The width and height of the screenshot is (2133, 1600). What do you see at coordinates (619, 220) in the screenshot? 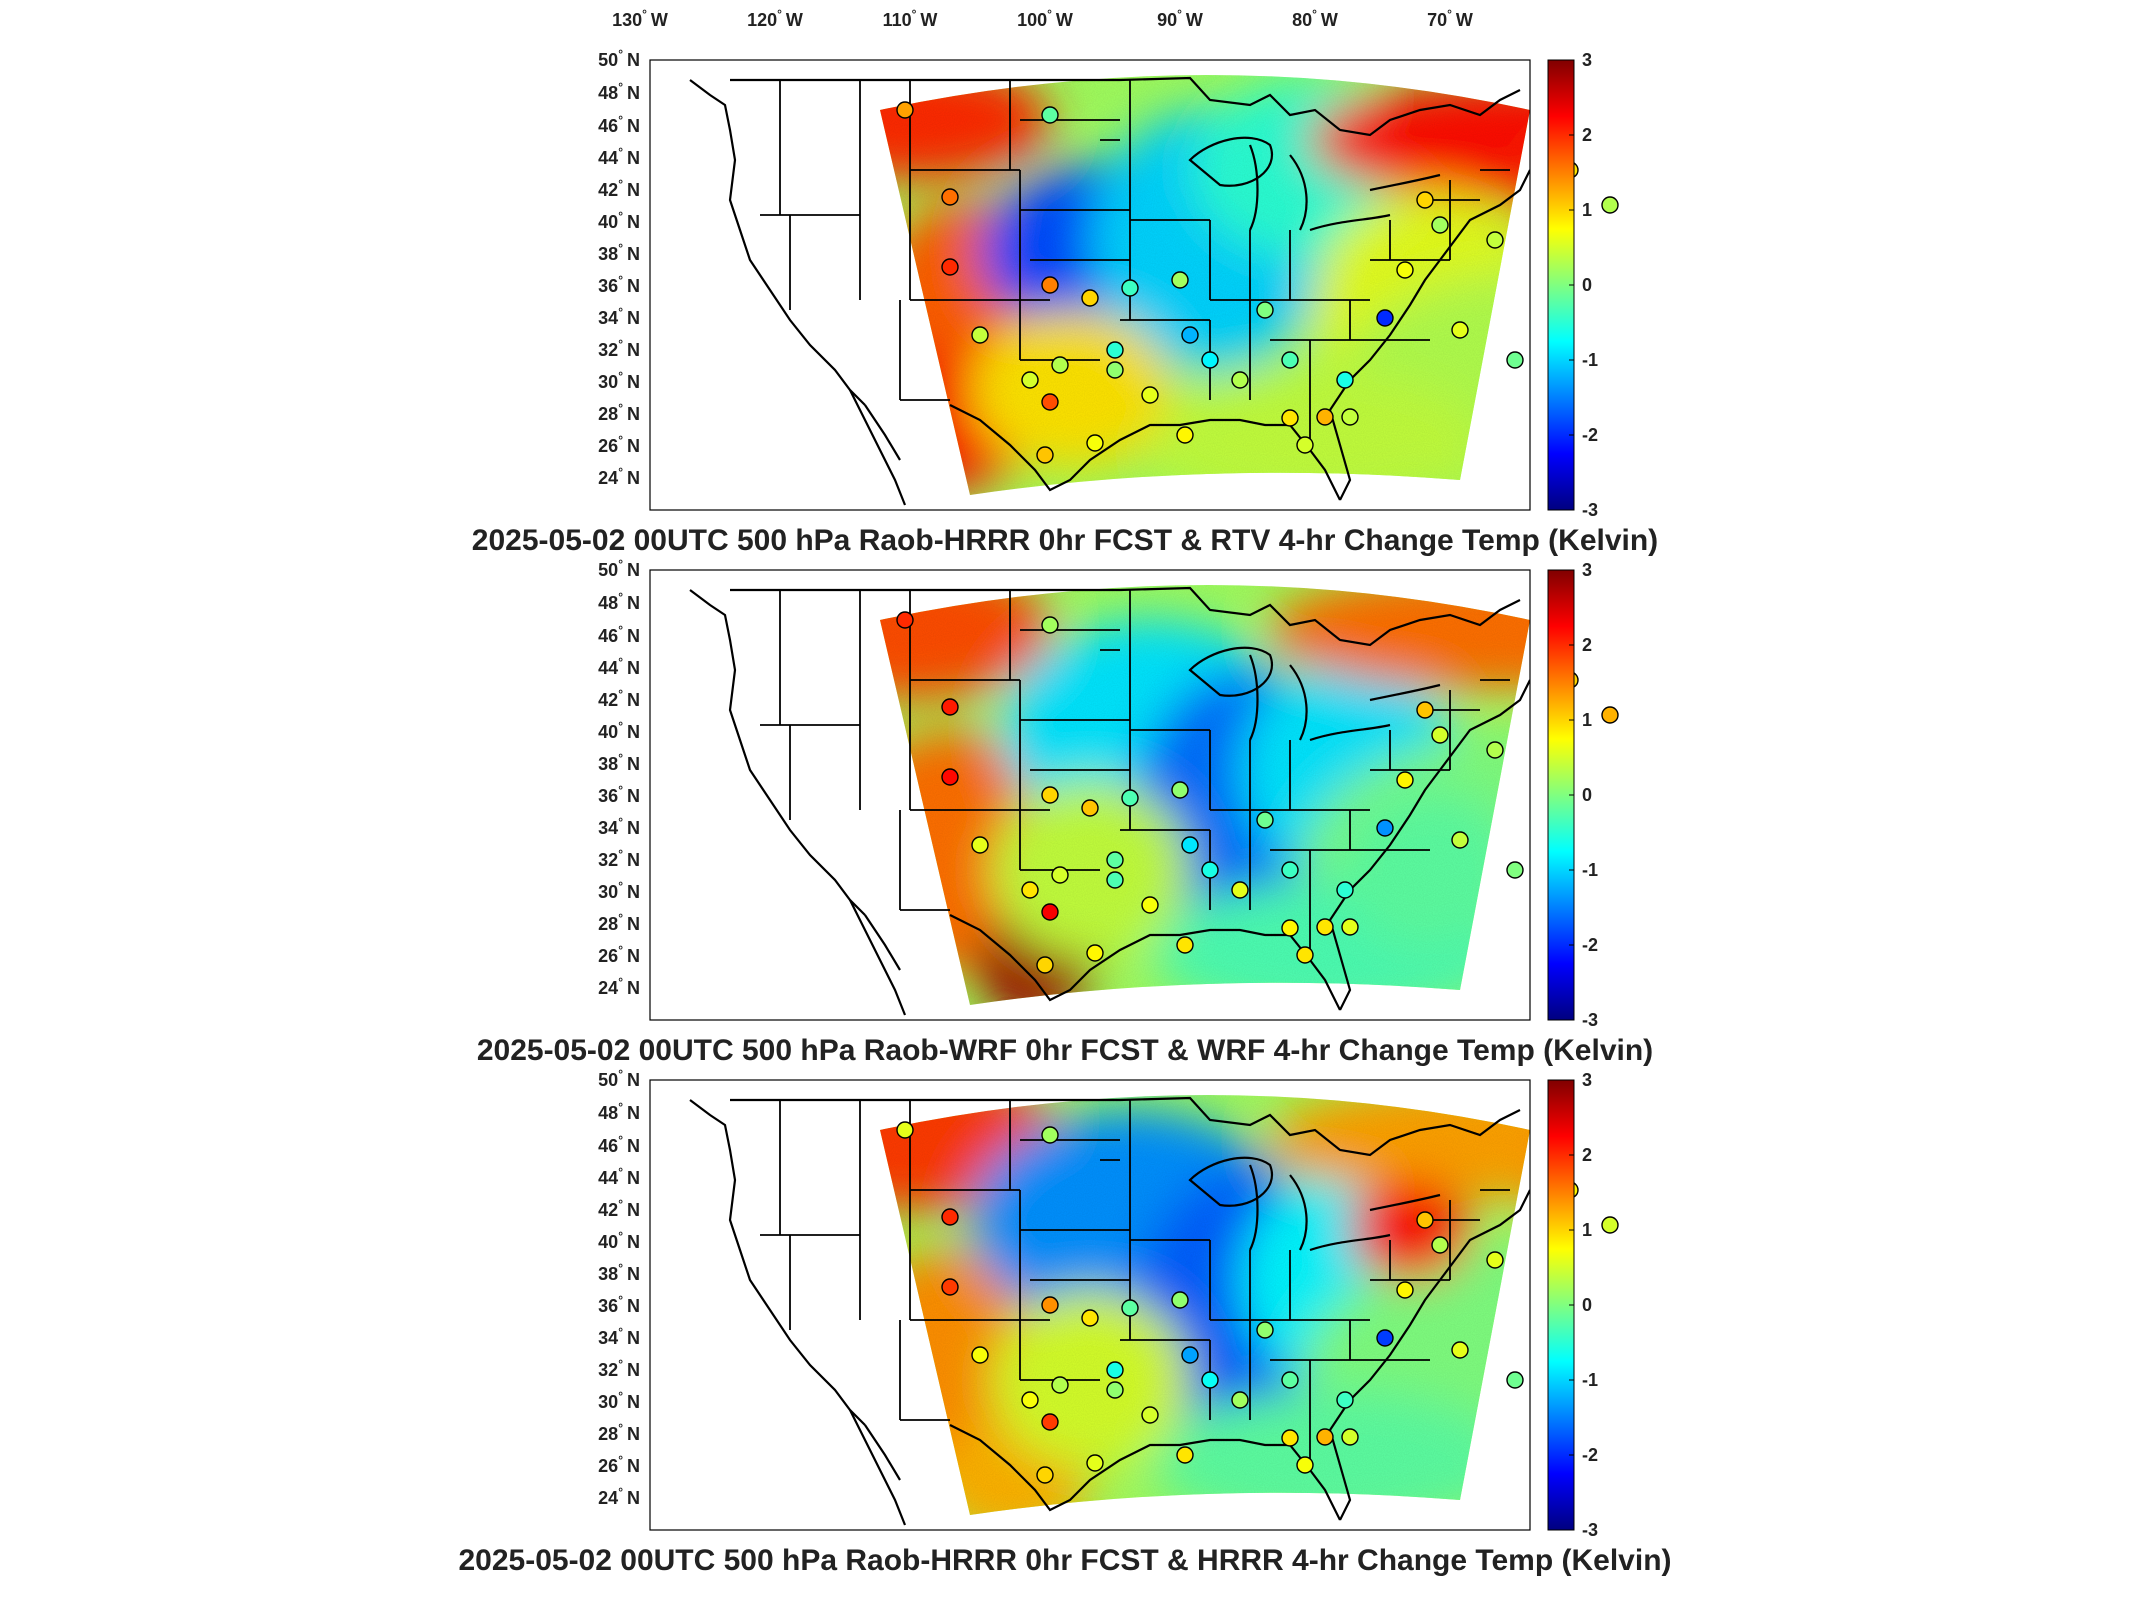
I see `latitude-label: 40° N` at bounding box center [619, 220].